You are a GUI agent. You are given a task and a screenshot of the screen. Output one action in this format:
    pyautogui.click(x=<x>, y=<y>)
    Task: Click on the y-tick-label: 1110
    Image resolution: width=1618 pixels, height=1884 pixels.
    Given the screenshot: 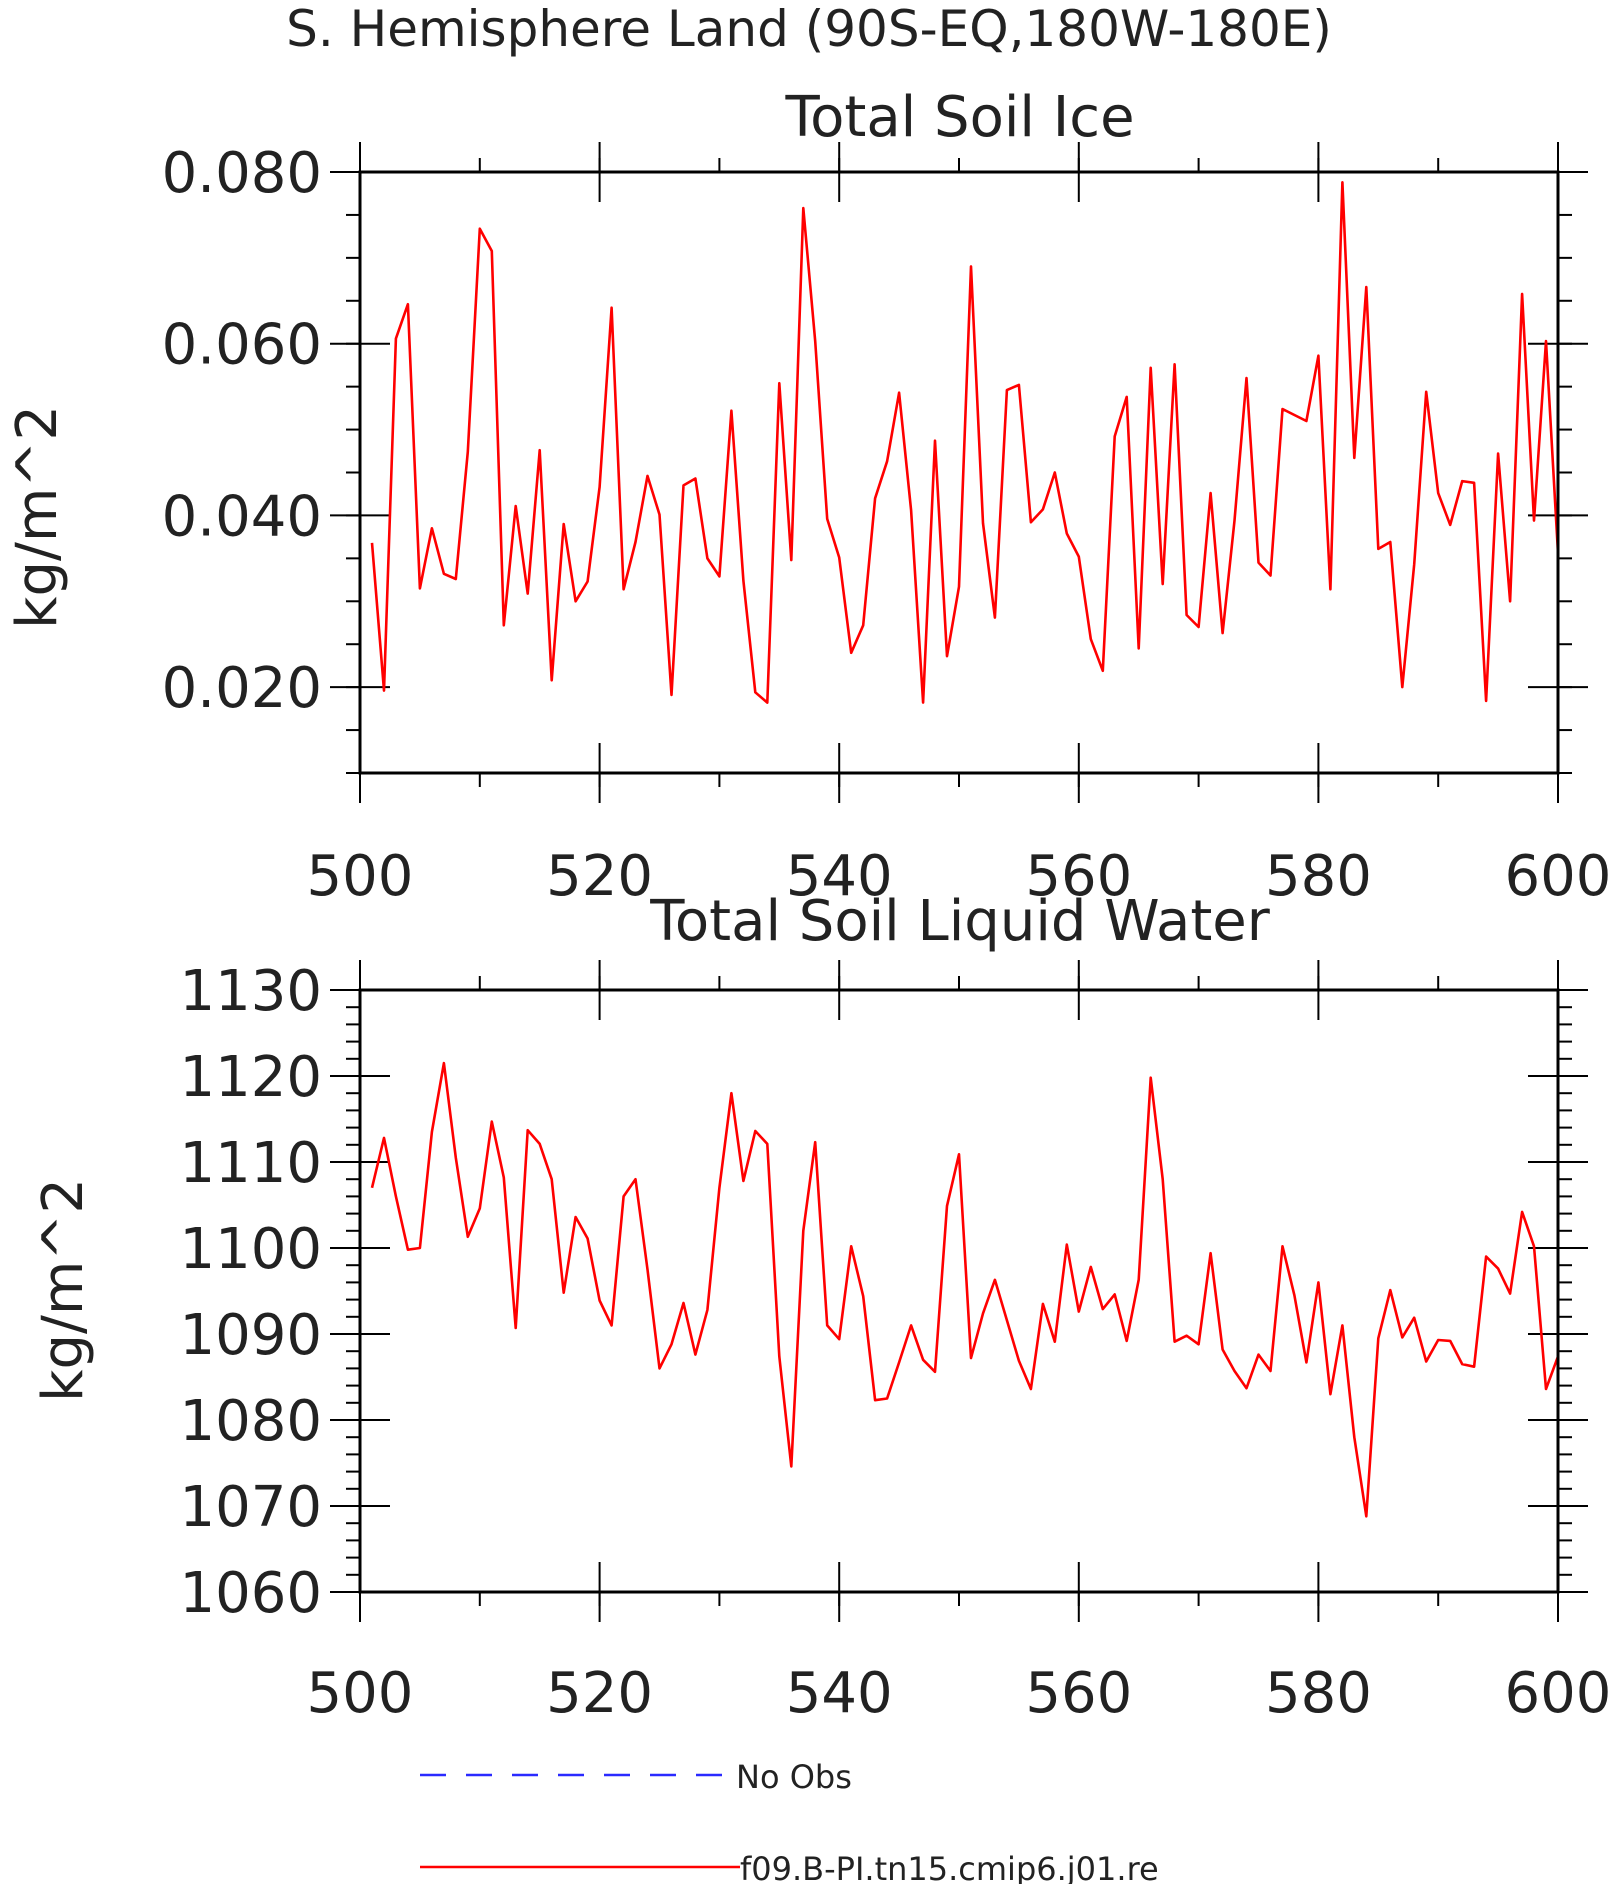 What is the action you would take?
    pyautogui.click(x=250, y=1163)
    